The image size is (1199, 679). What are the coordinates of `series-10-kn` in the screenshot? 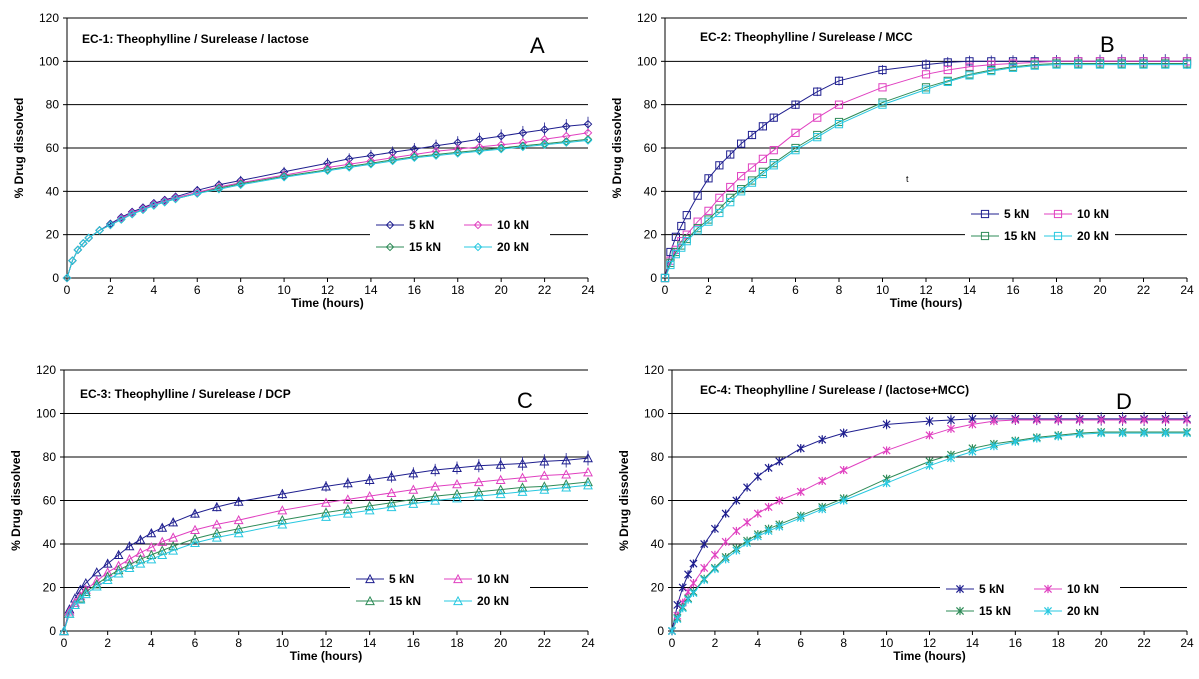 It's located at (929, 525).